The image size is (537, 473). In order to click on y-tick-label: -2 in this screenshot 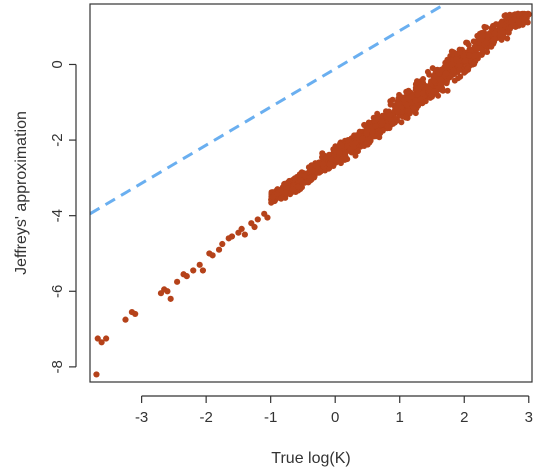, I will do `click(57, 139)`.